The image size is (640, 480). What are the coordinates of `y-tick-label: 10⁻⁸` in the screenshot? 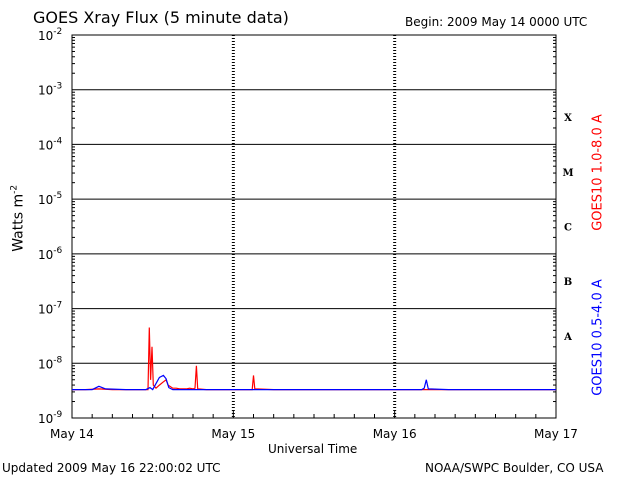 It's located at (50, 363).